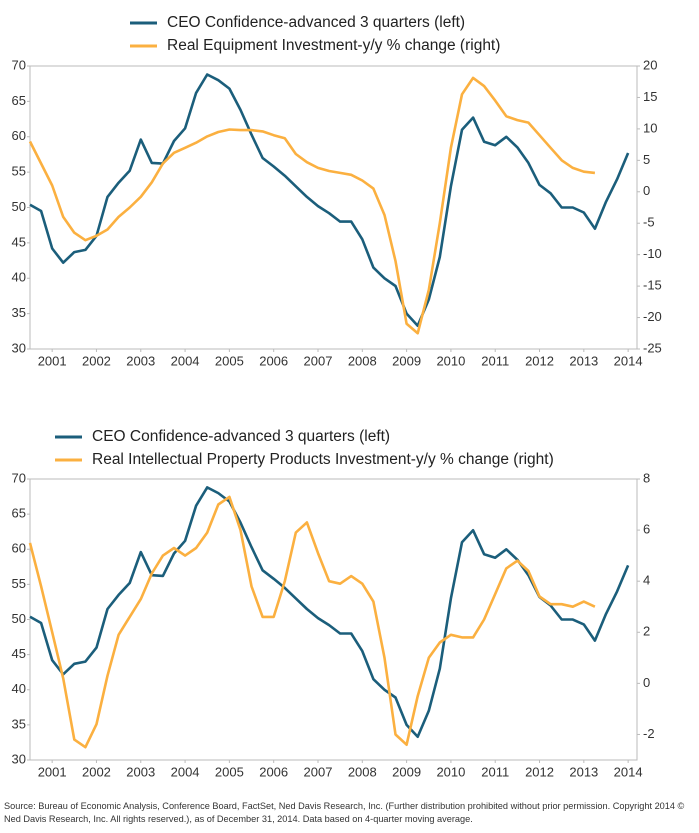 Image resolution: width=699 pixels, height=833 pixels. What do you see at coordinates (646, 580) in the screenshot?
I see `y2-tick-label: 4` at bounding box center [646, 580].